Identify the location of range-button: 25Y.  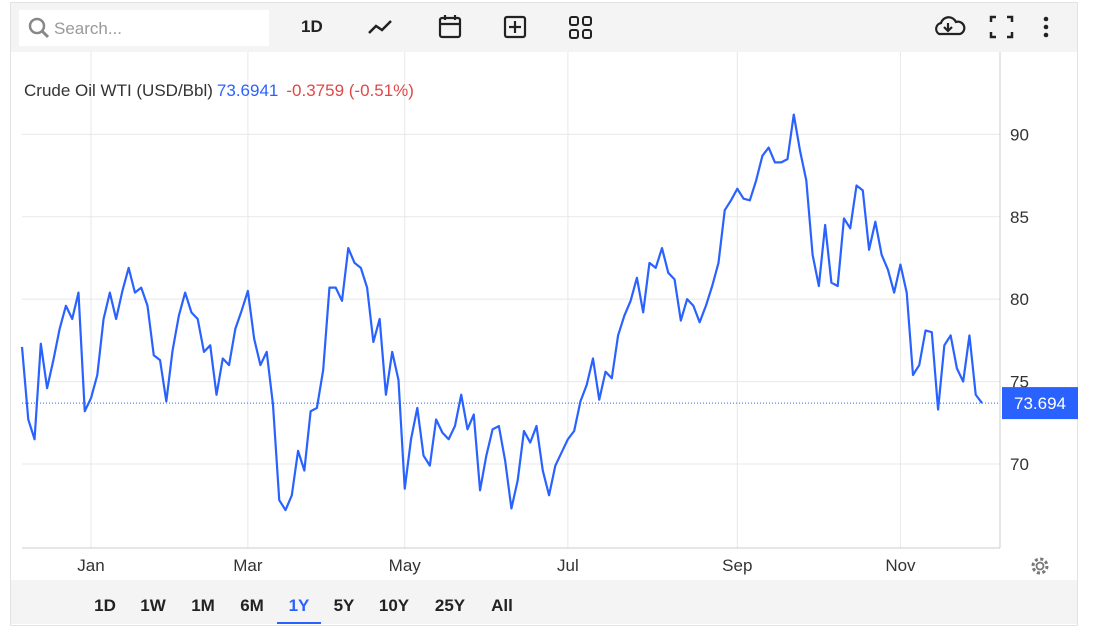
(450, 605).